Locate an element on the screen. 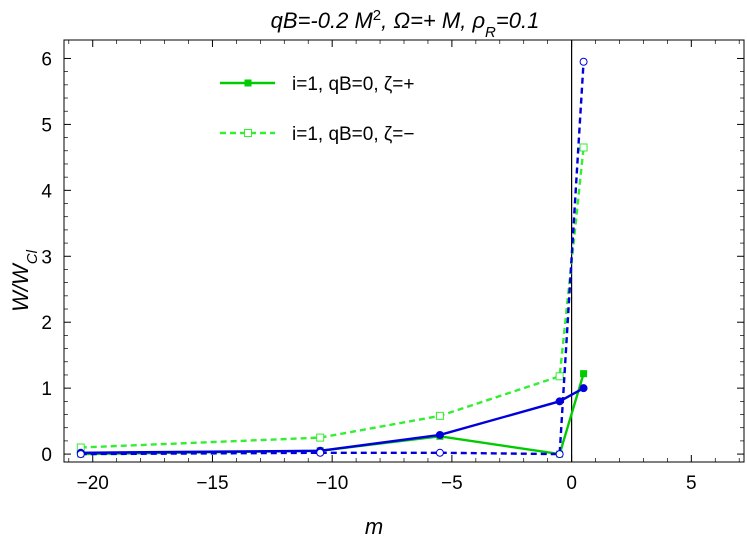  legend-label: i=1, qB=0, ζ=+ is located at coordinates (353, 84).